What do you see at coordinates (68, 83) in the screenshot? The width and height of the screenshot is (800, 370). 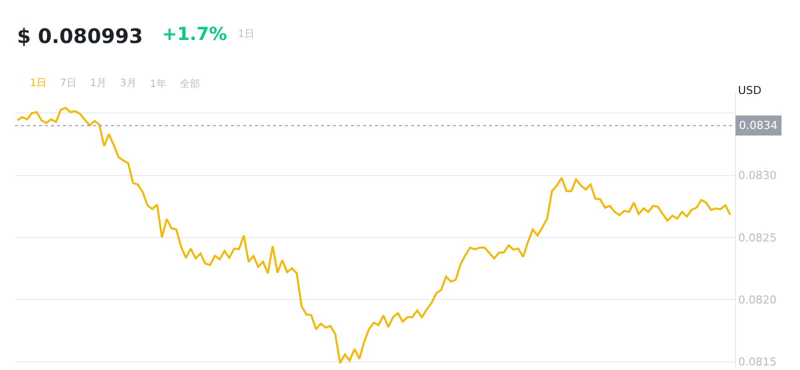 I see `text: 7日` at bounding box center [68, 83].